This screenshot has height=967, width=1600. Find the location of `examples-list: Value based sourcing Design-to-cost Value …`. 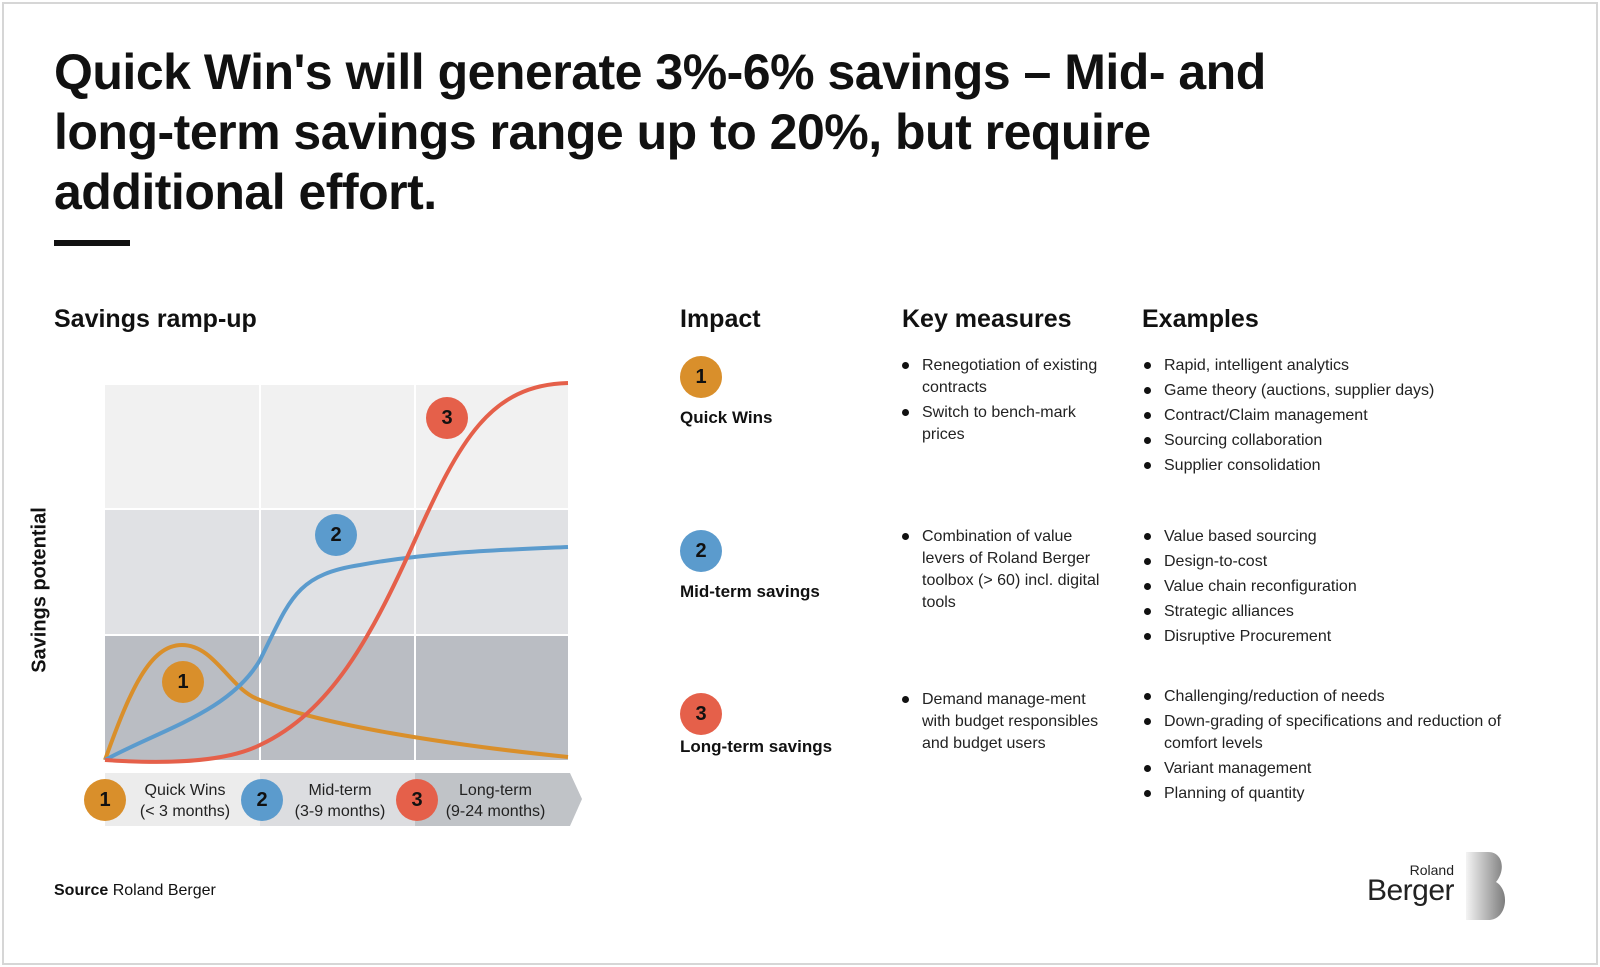

examples-list: Value based sourcing Design-to-cost Value … is located at coordinates (1332, 588).